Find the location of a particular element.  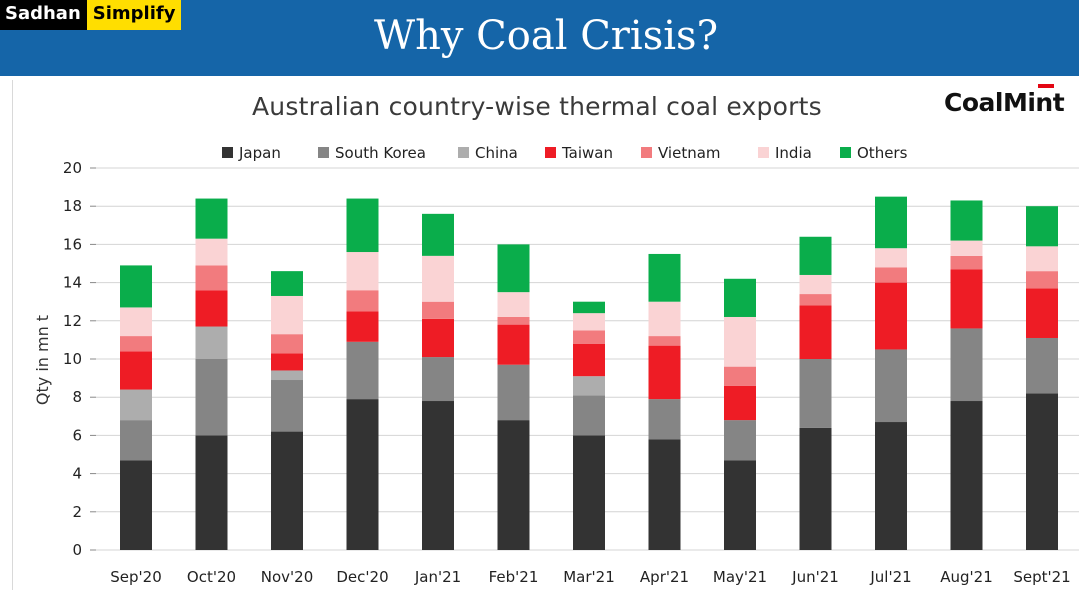

y-tick-label: 4 is located at coordinates (77, 474).